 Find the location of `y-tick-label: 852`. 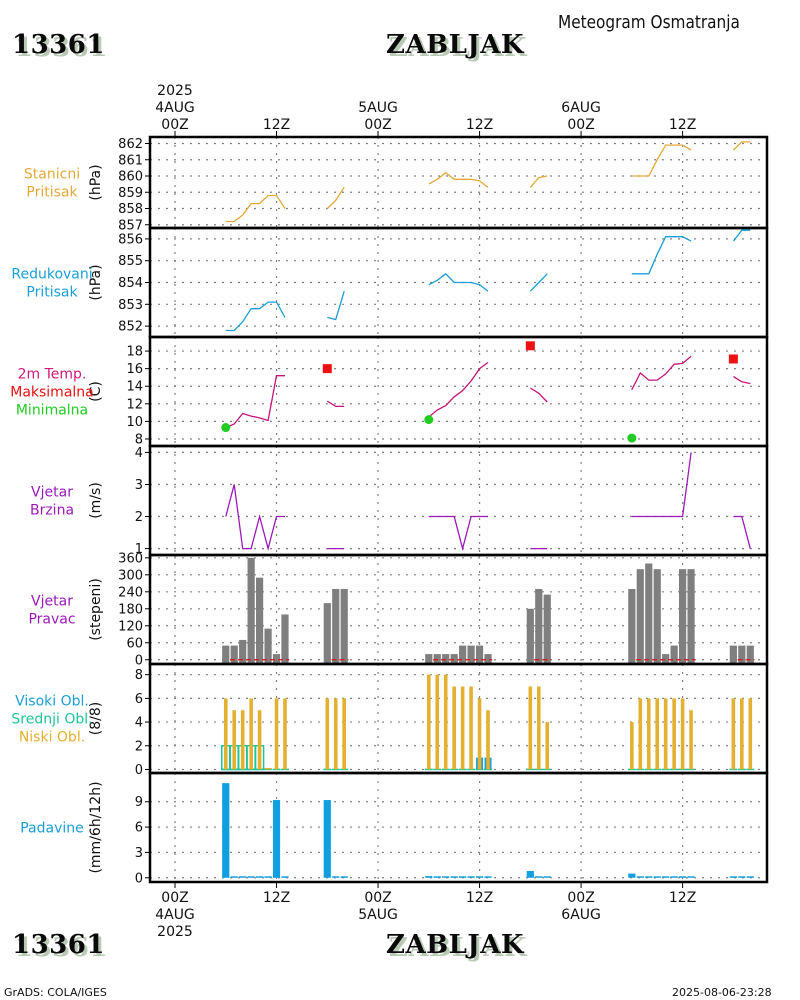

y-tick-label: 852 is located at coordinates (130, 327).